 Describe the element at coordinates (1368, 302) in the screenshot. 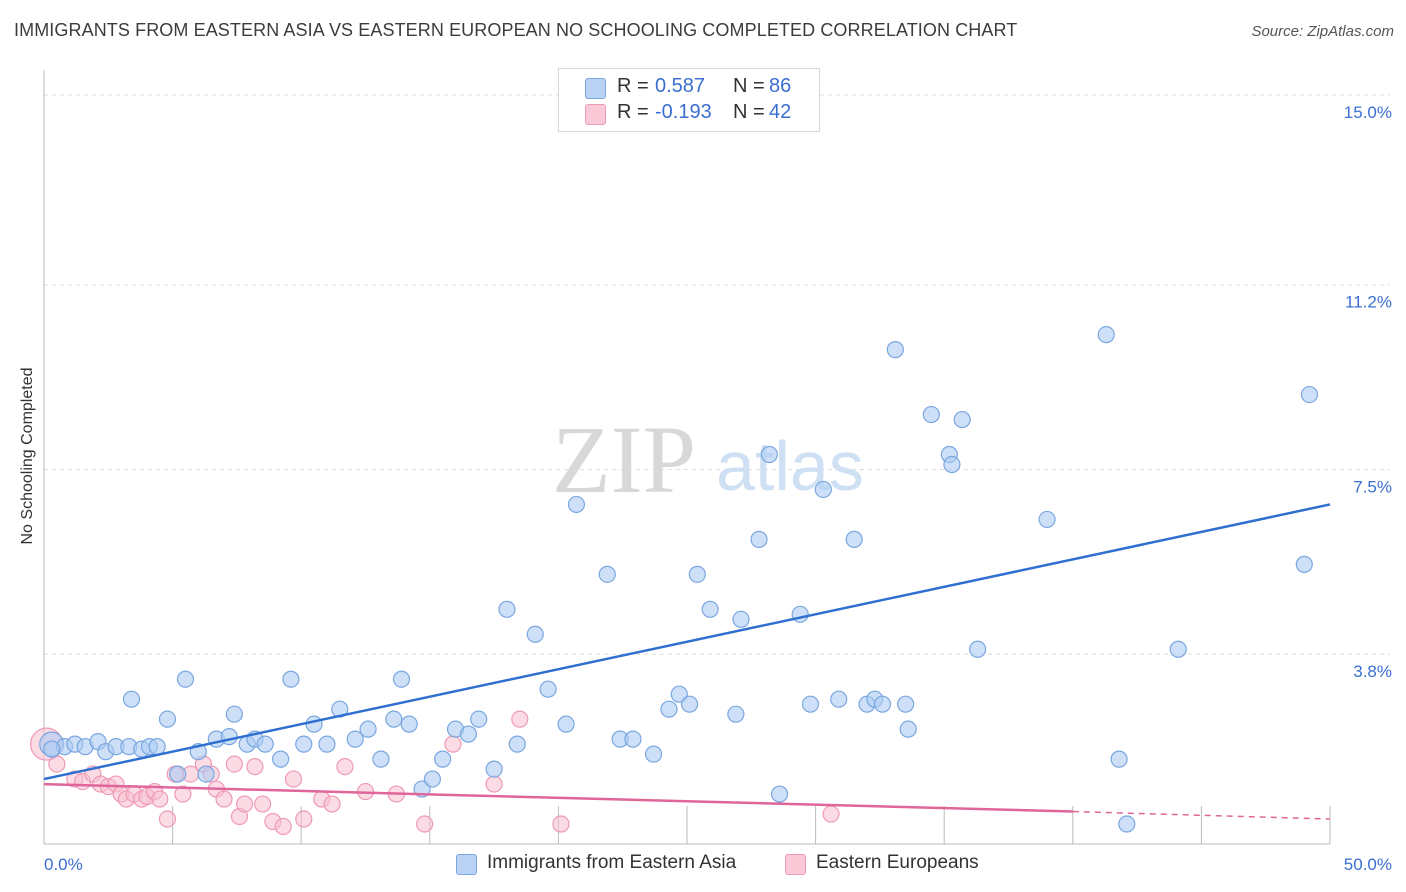

I see `y-tick-label: 11.2%` at that location.